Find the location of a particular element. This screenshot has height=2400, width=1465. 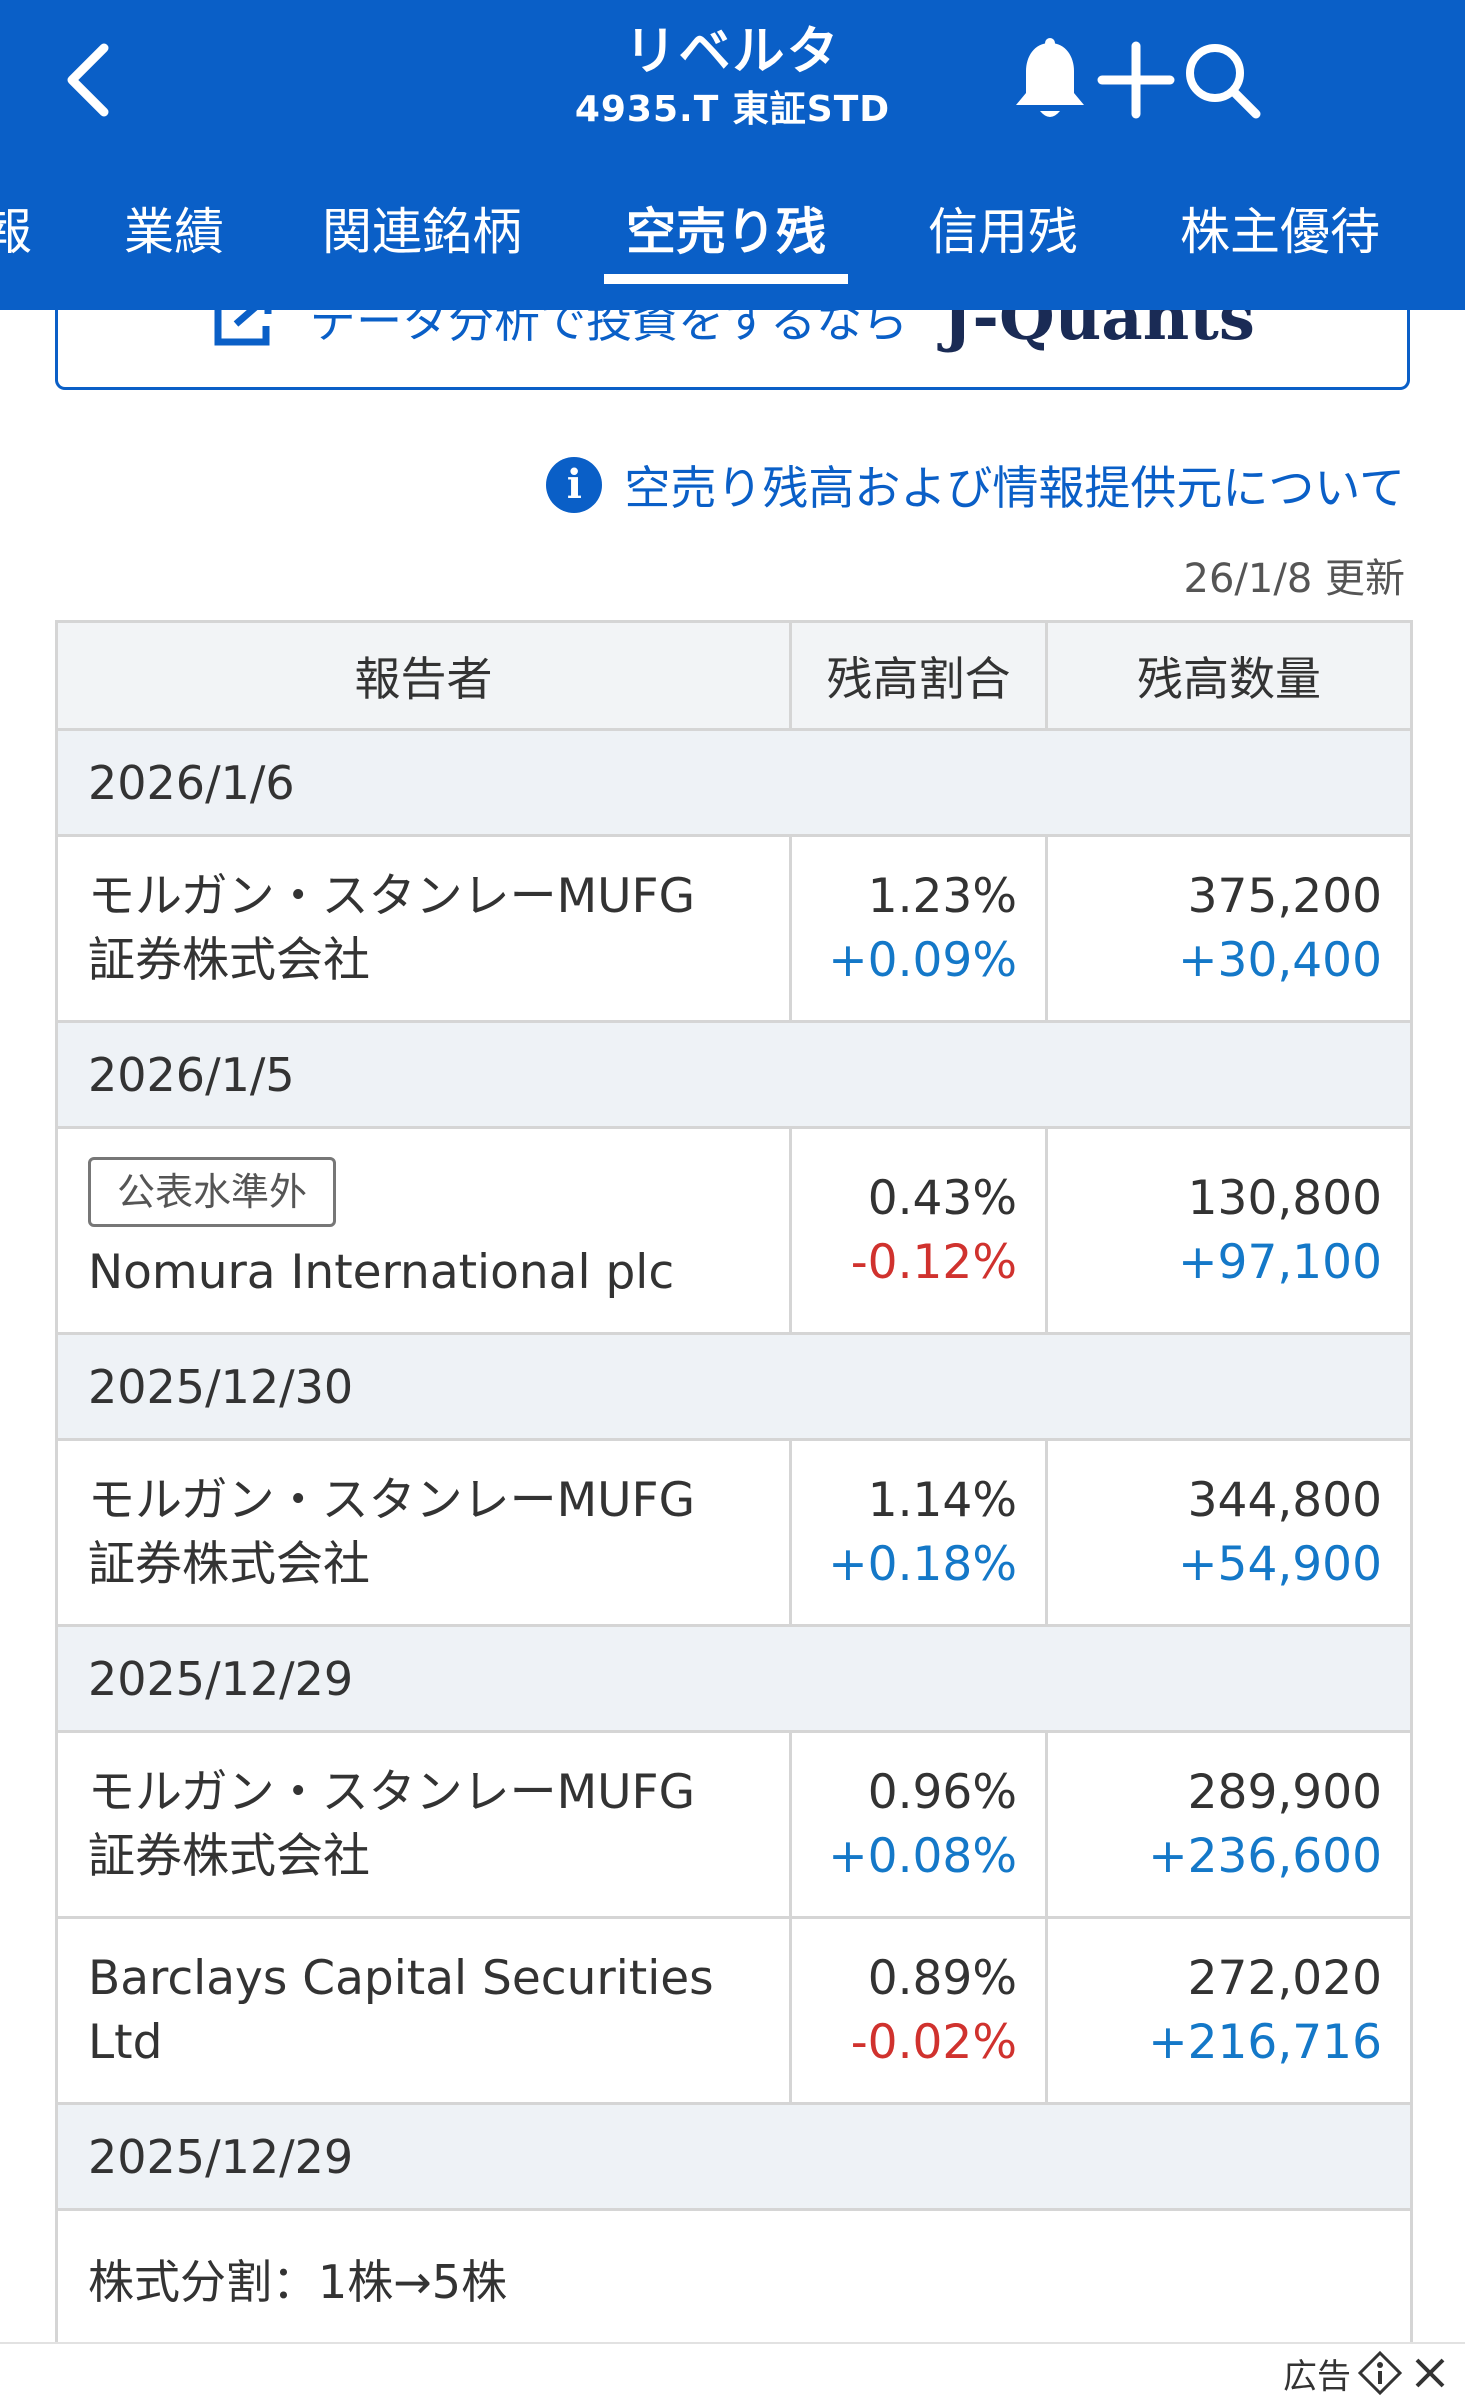

info-icon: i is located at coordinates (574, 485).